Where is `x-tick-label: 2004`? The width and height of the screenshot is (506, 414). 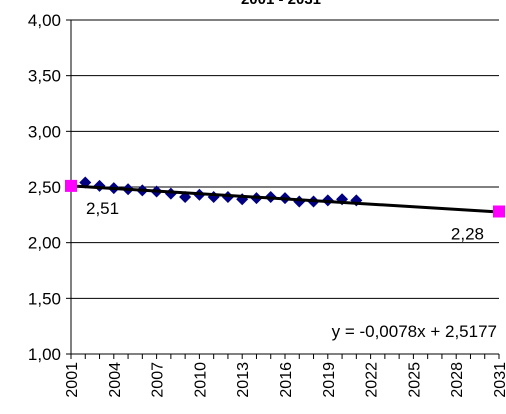
x-tick-label: 2004 is located at coordinates (115, 380).